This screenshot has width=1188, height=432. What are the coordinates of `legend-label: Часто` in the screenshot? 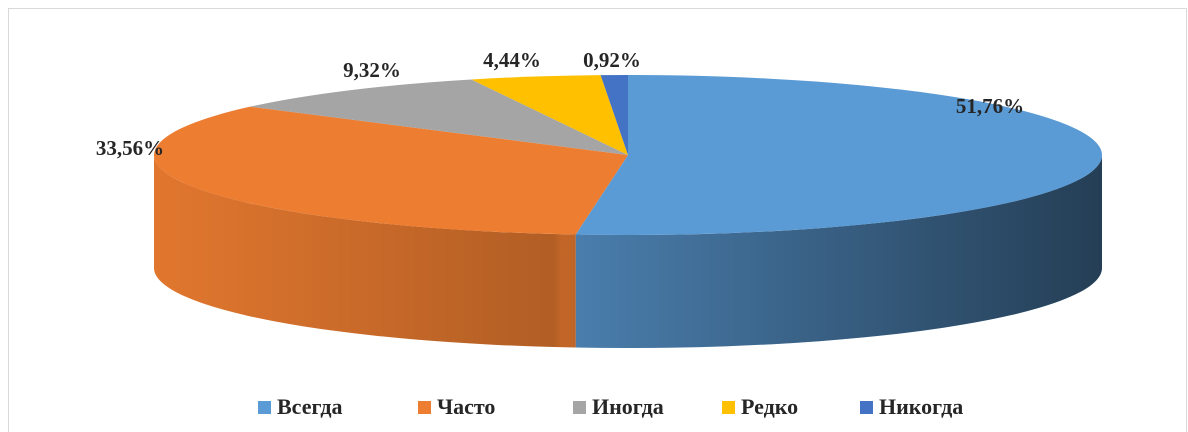 It's located at (466, 406).